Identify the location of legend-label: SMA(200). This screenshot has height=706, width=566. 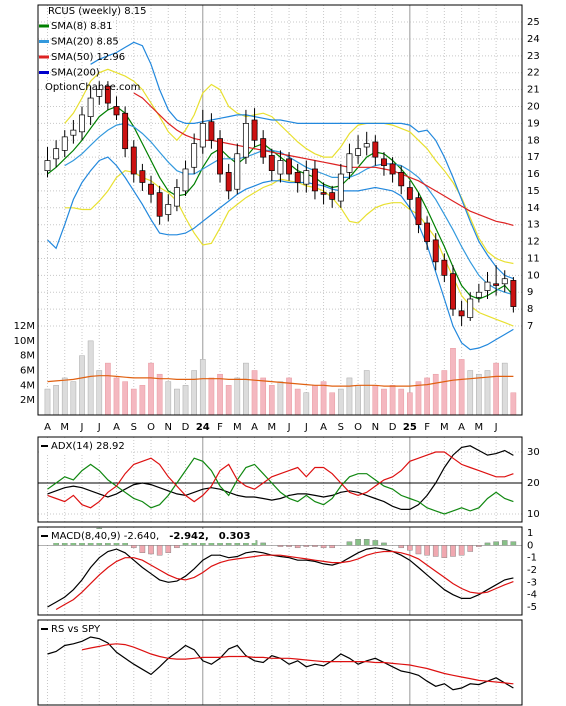
(75, 73).